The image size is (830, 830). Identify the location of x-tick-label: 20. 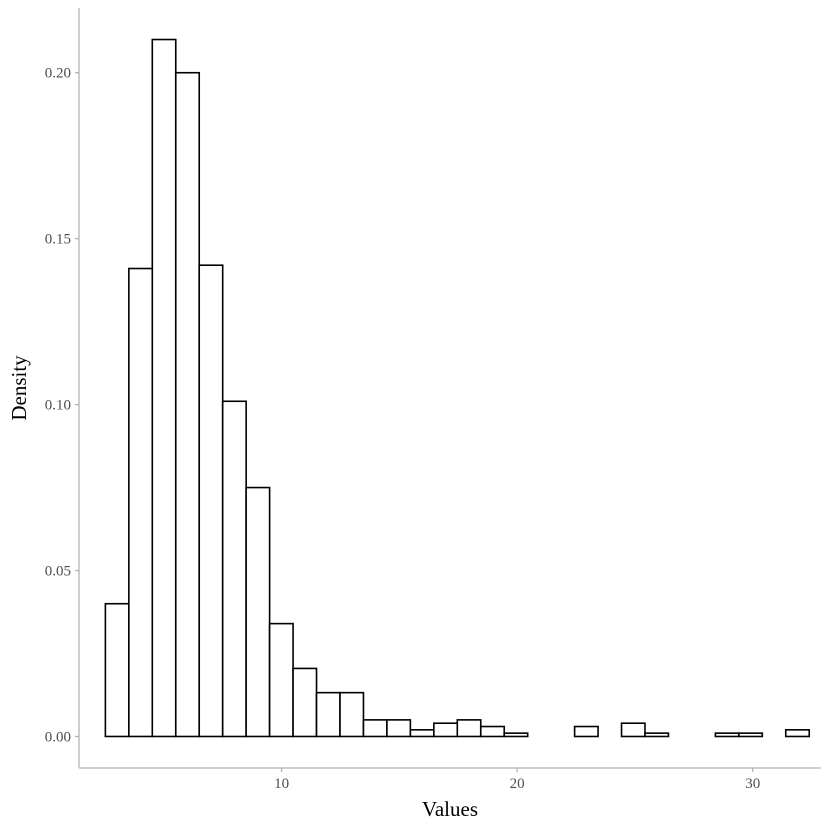
(517, 784).